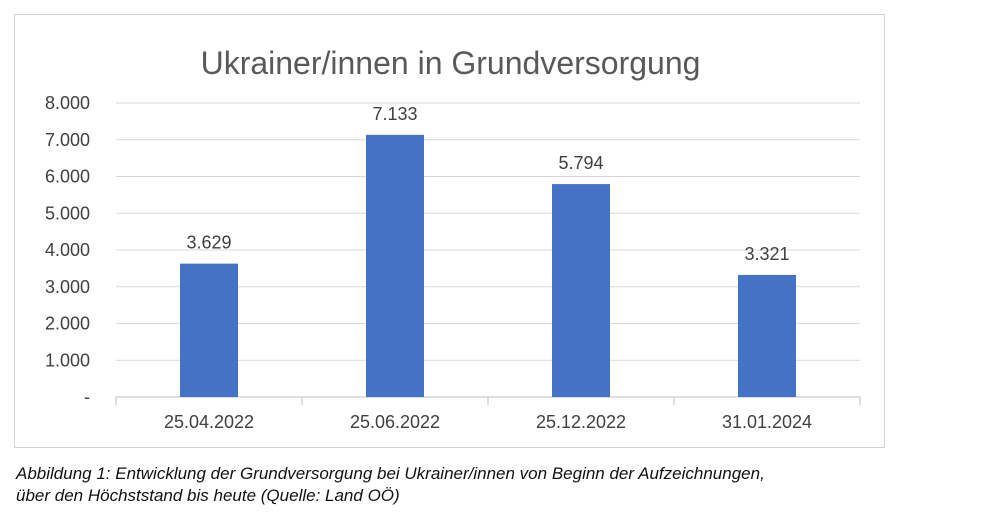 Image resolution: width=1000 pixels, height=522 pixels. What do you see at coordinates (395, 422) in the screenshot?
I see `x-tick-label: 25.06.2022` at bounding box center [395, 422].